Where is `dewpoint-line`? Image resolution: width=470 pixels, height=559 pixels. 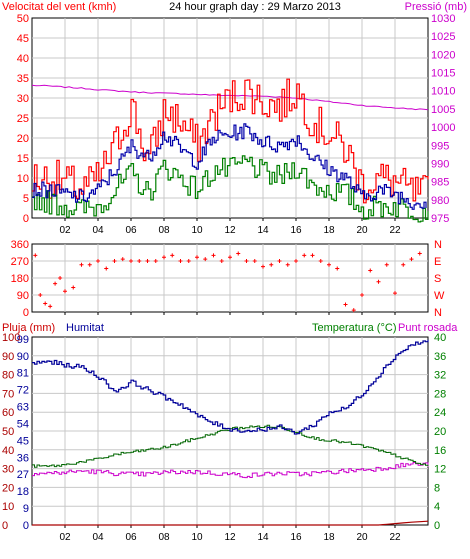
dewpoint-line is located at coordinates (230, 470).